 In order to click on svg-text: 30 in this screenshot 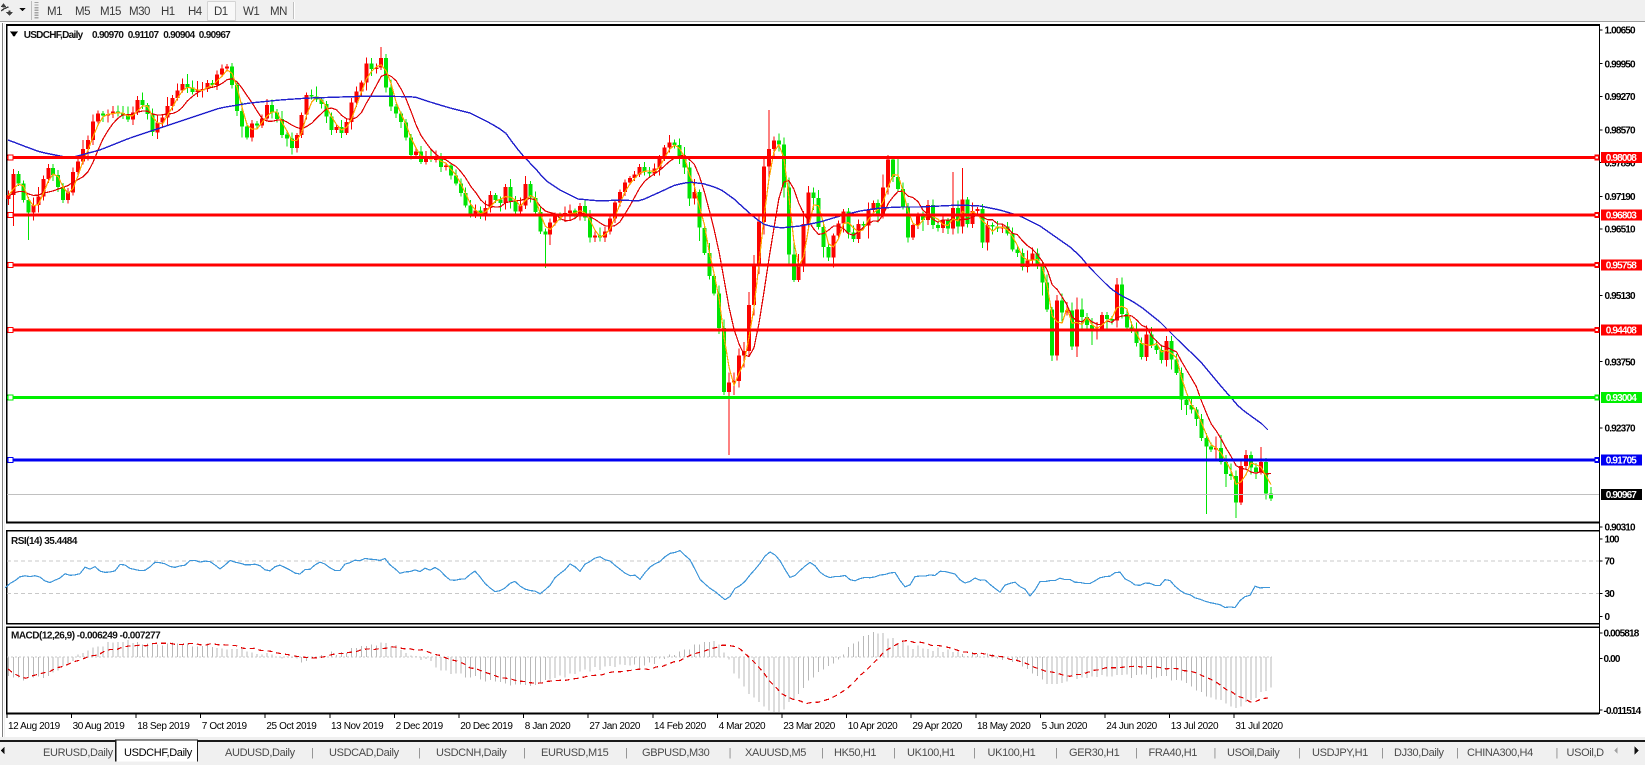, I will do `click(1610, 594)`.